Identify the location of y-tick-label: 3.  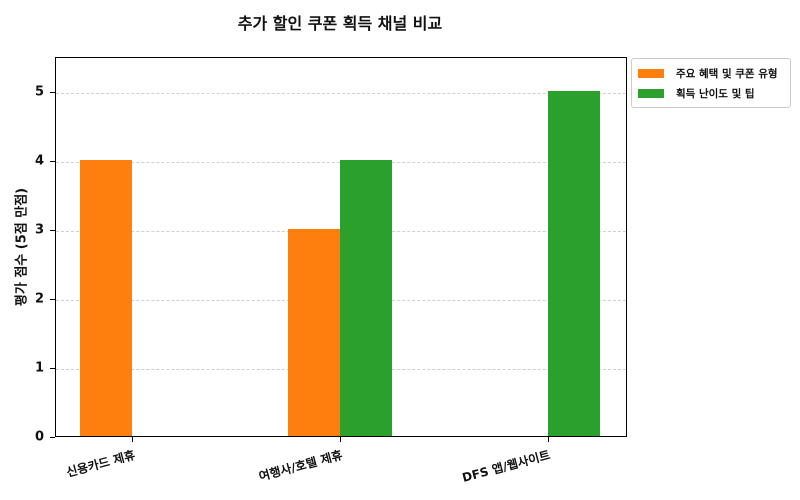
(39, 230).